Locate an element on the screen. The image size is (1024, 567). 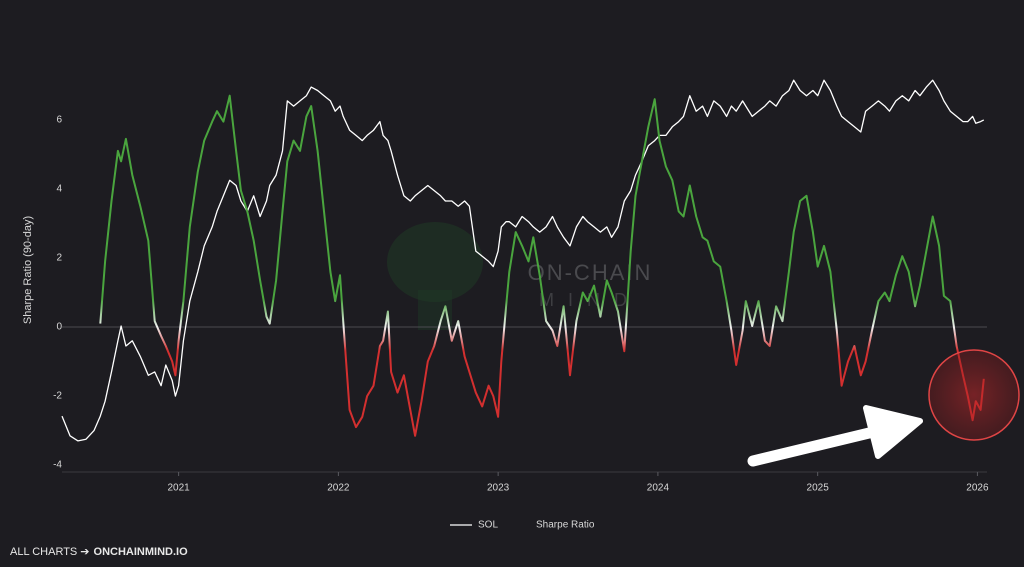
footer-link: ONCHAINMIND.IO is located at coordinates (141, 552).